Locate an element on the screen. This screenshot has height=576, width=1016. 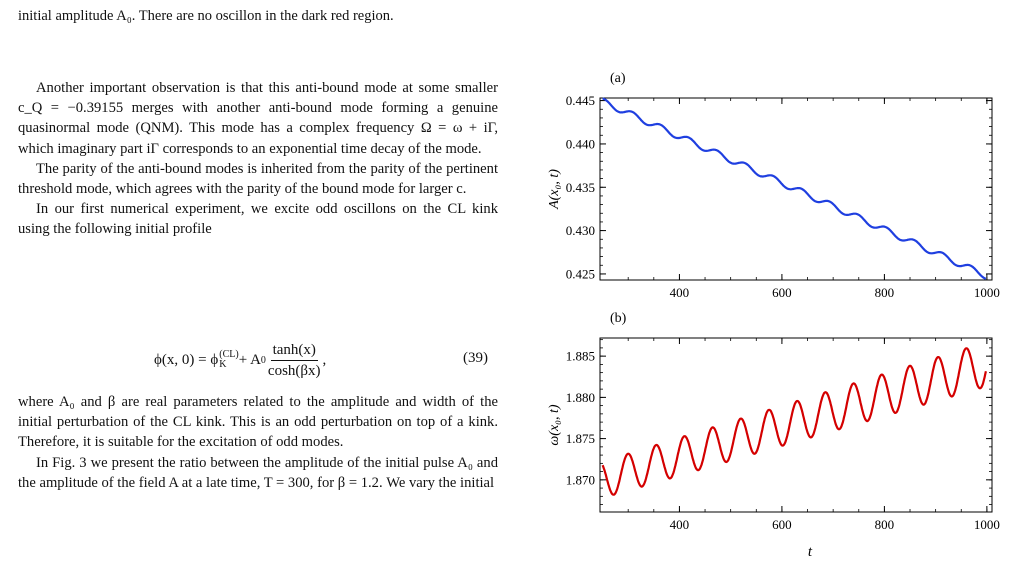
y-tick-label: 0.440 is located at coordinates (580, 143).